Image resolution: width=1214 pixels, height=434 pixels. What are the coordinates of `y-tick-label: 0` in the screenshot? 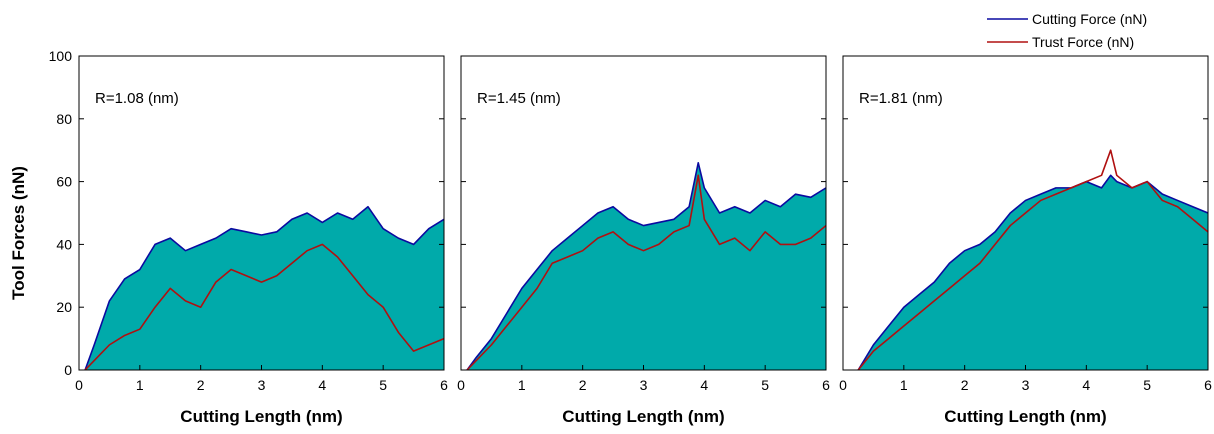 It's located at (68, 370).